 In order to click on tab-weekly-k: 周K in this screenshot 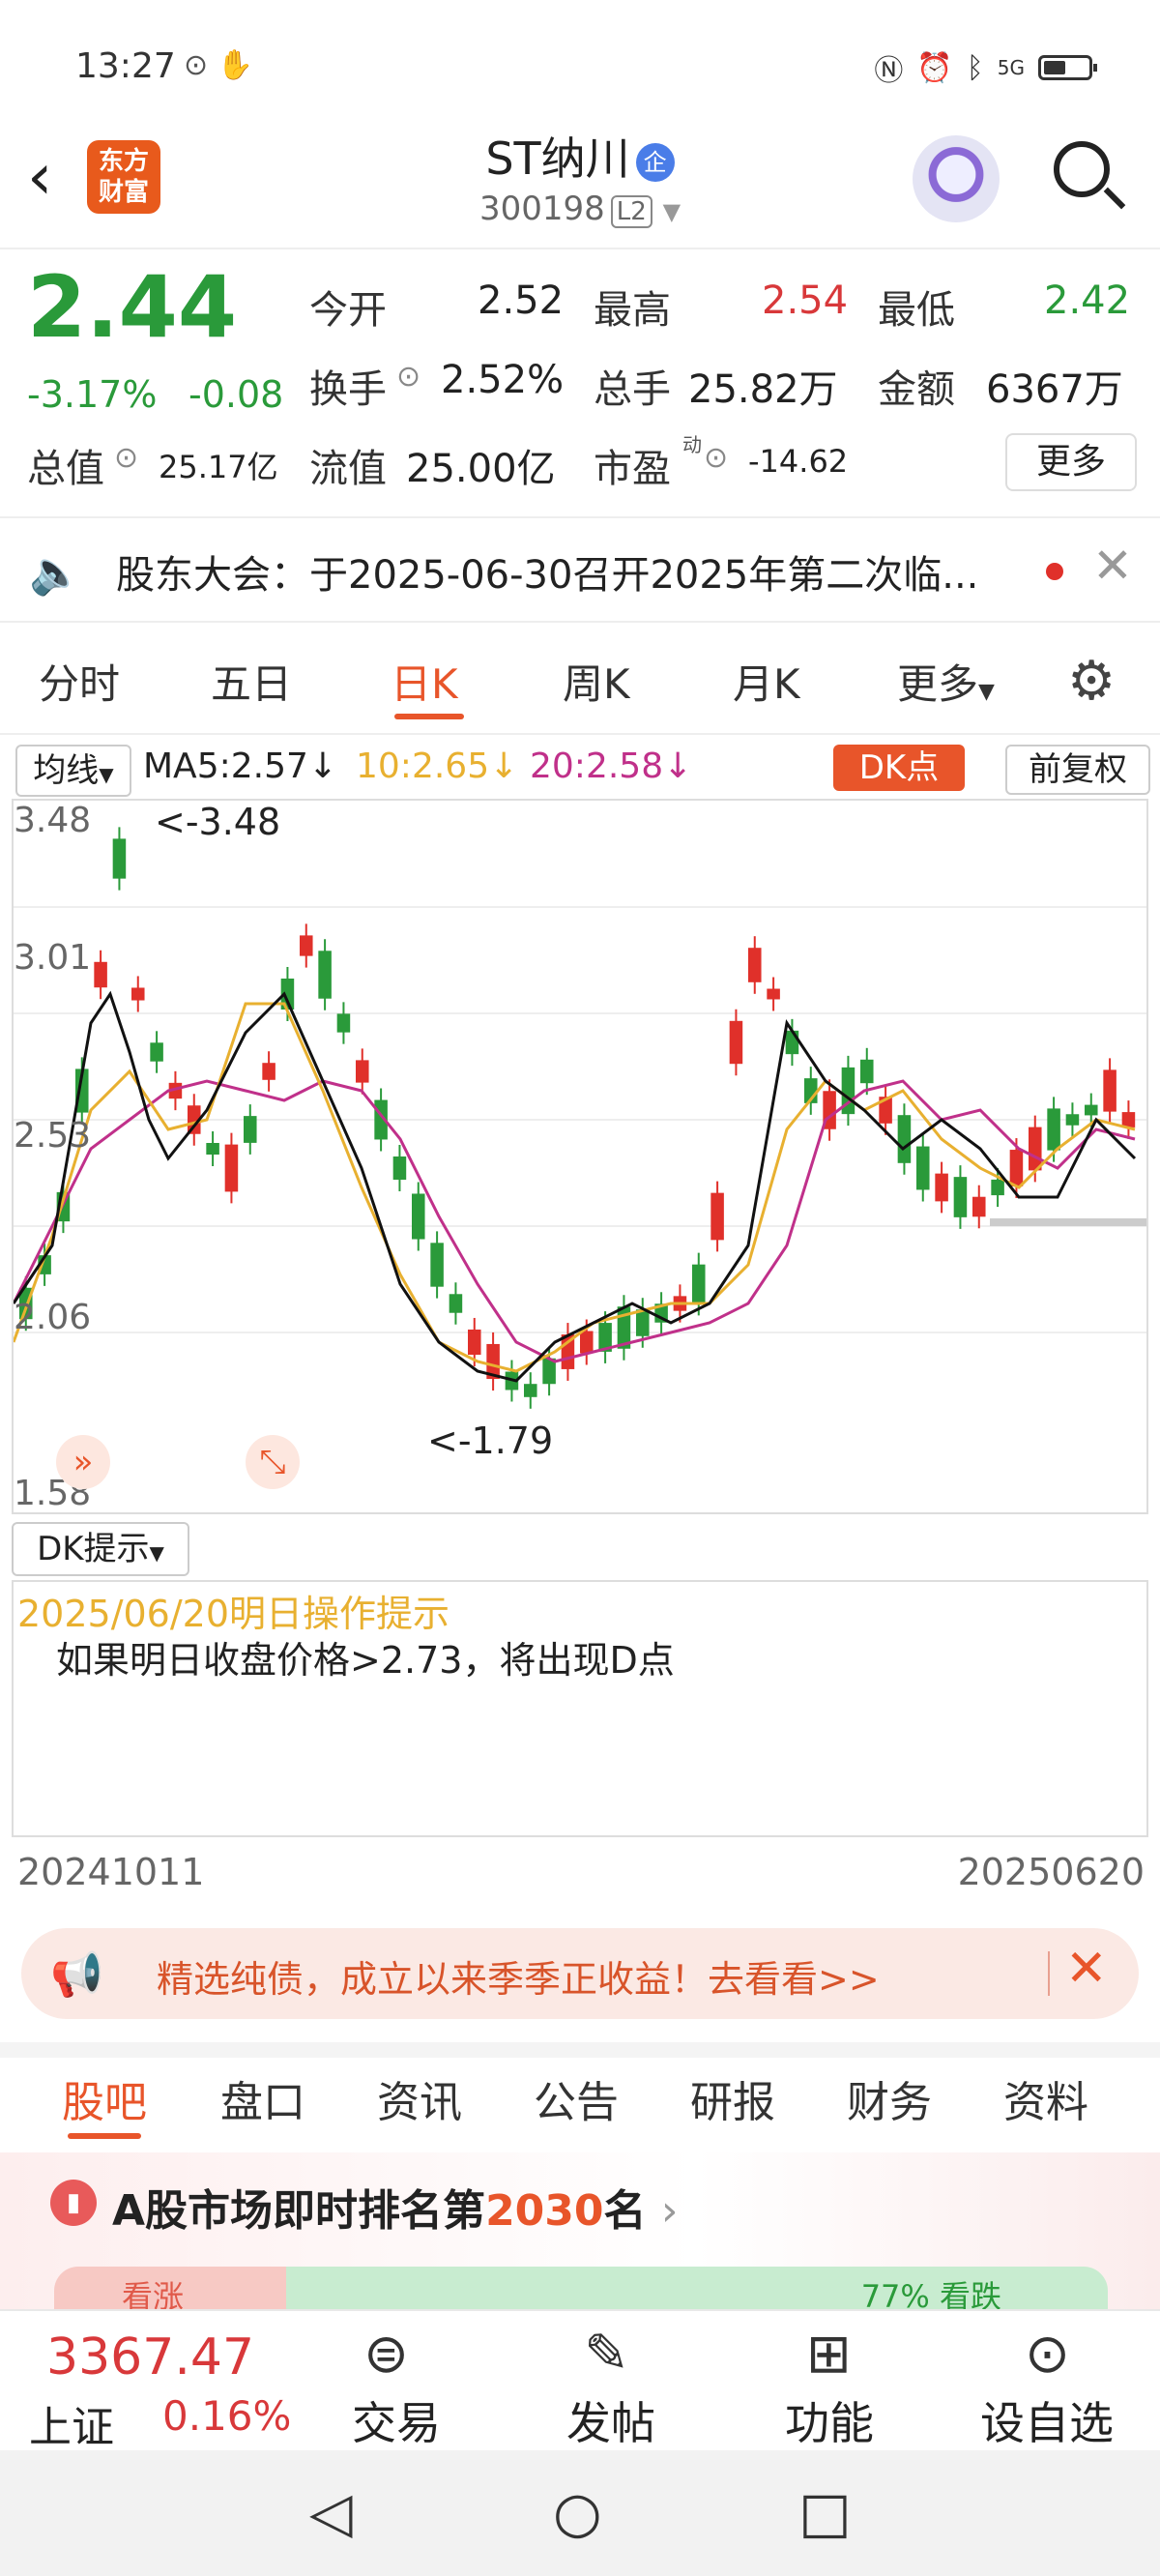, I will do `click(596, 684)`.